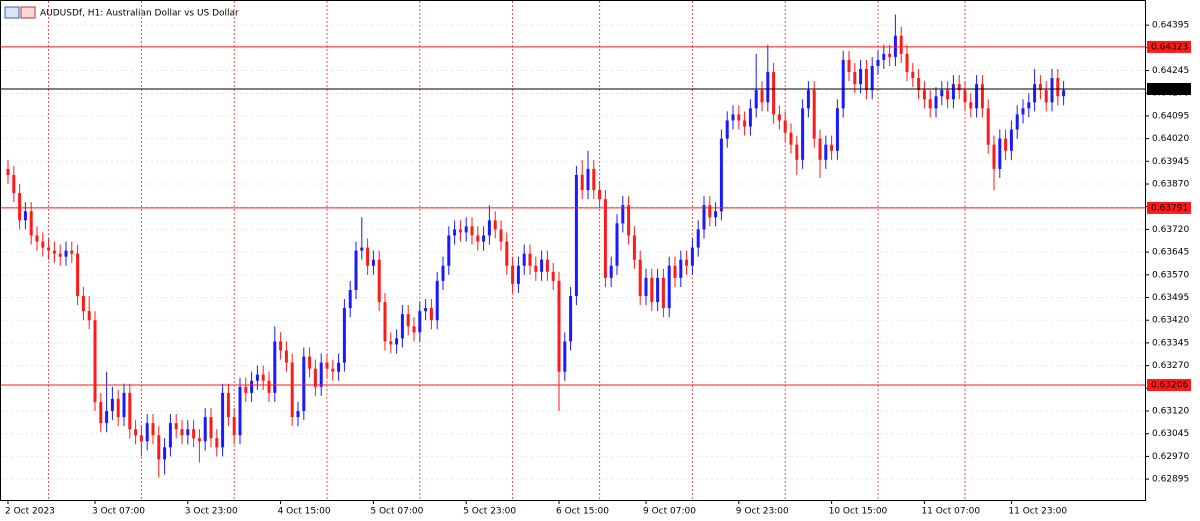 Image resolution: width=1200 pixels, height=521 pixels. I want to click on y-tick-label: 0.63120, so click(1170, 412).